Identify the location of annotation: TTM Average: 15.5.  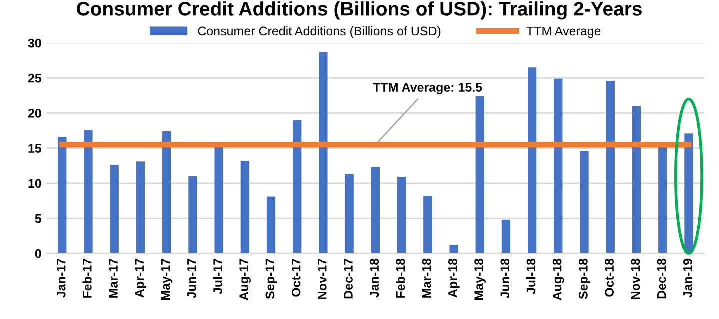
(427, 89).